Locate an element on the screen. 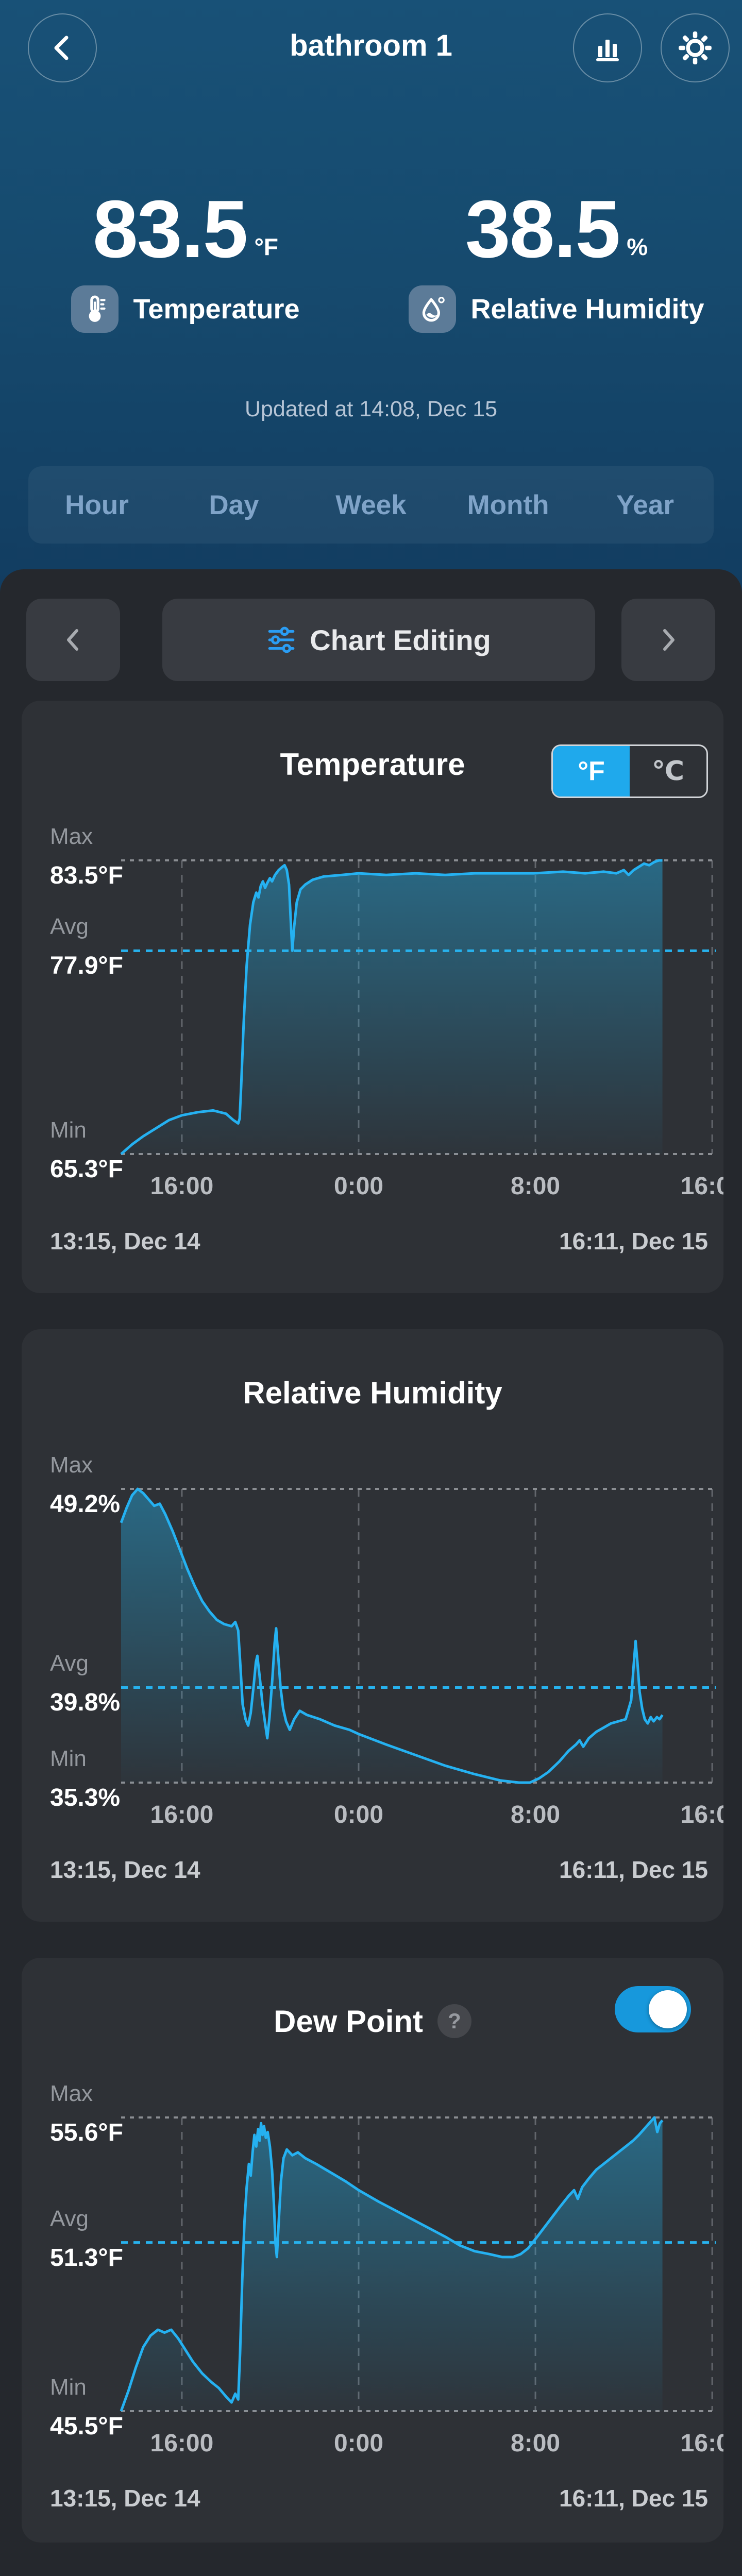 This screenshot has height=2576, width=742. chart-editing-label: Chart Editing is located at coordinates (400, 639).